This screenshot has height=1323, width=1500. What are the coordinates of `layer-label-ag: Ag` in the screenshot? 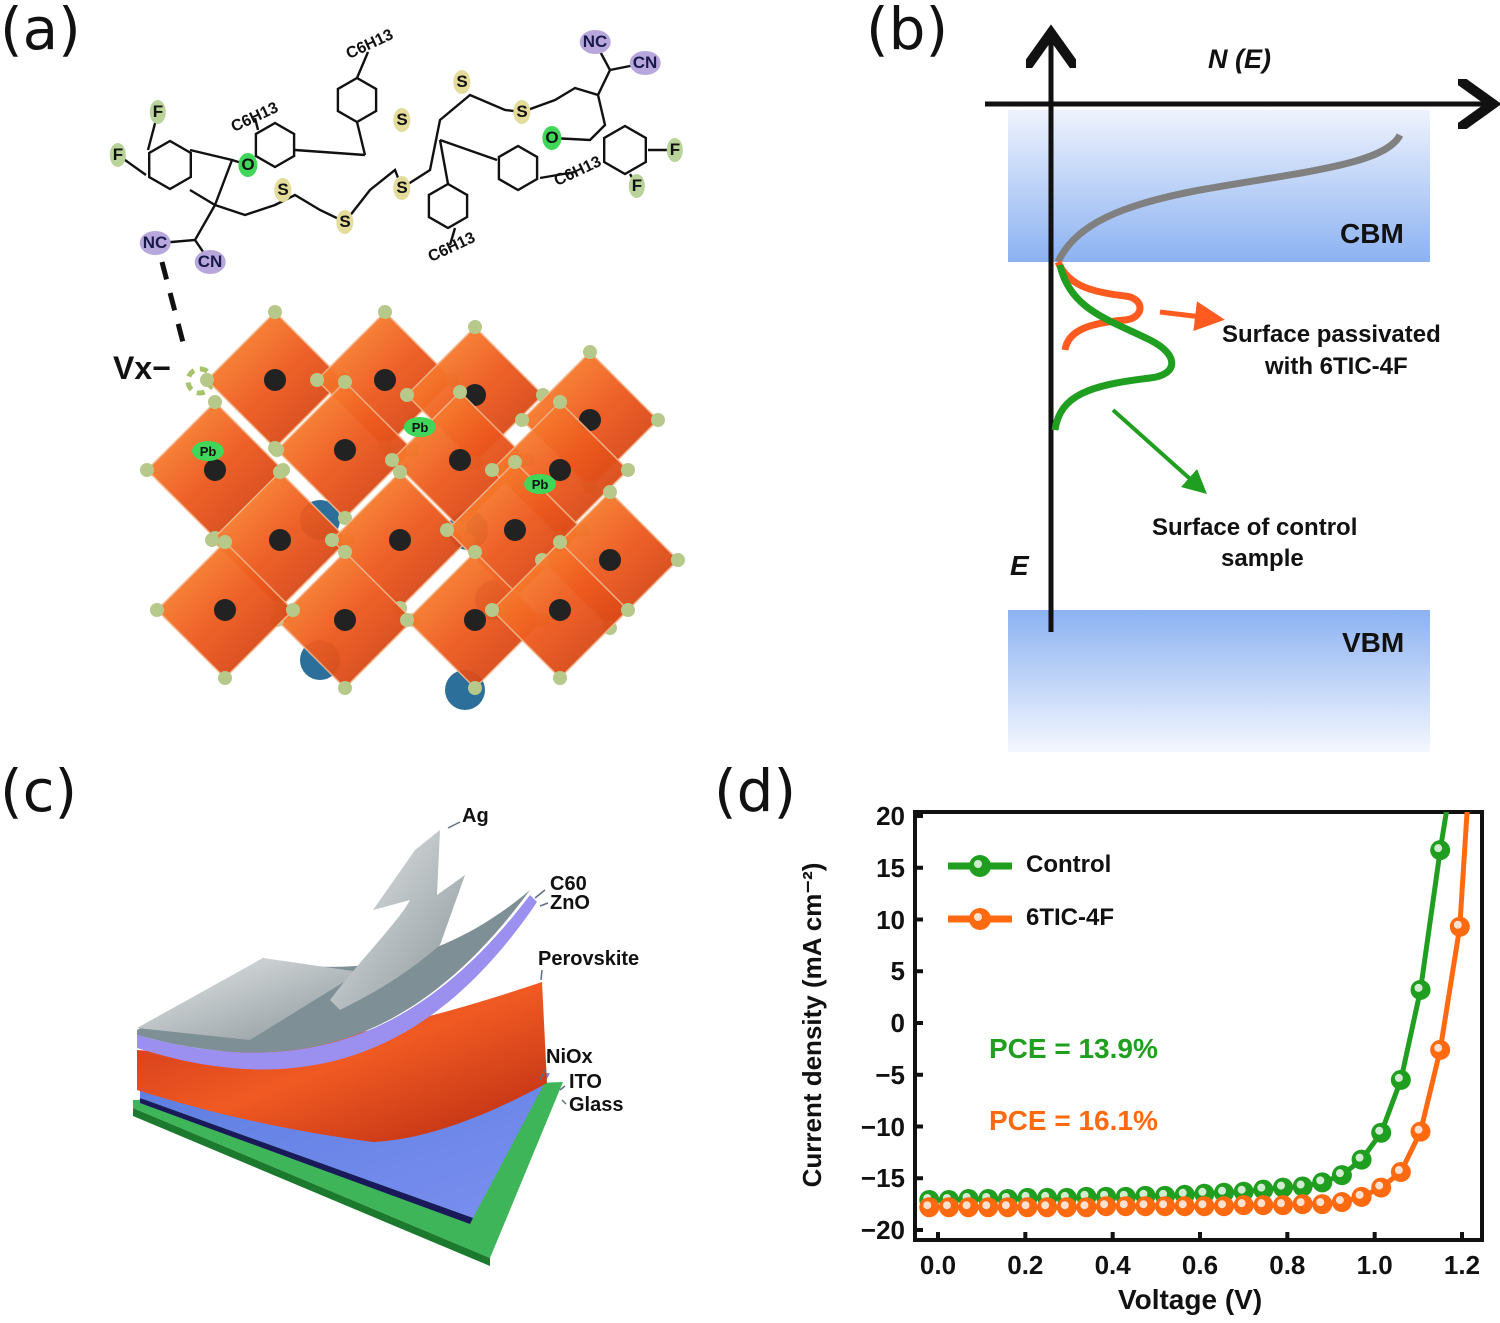 It's located at (475, 816).